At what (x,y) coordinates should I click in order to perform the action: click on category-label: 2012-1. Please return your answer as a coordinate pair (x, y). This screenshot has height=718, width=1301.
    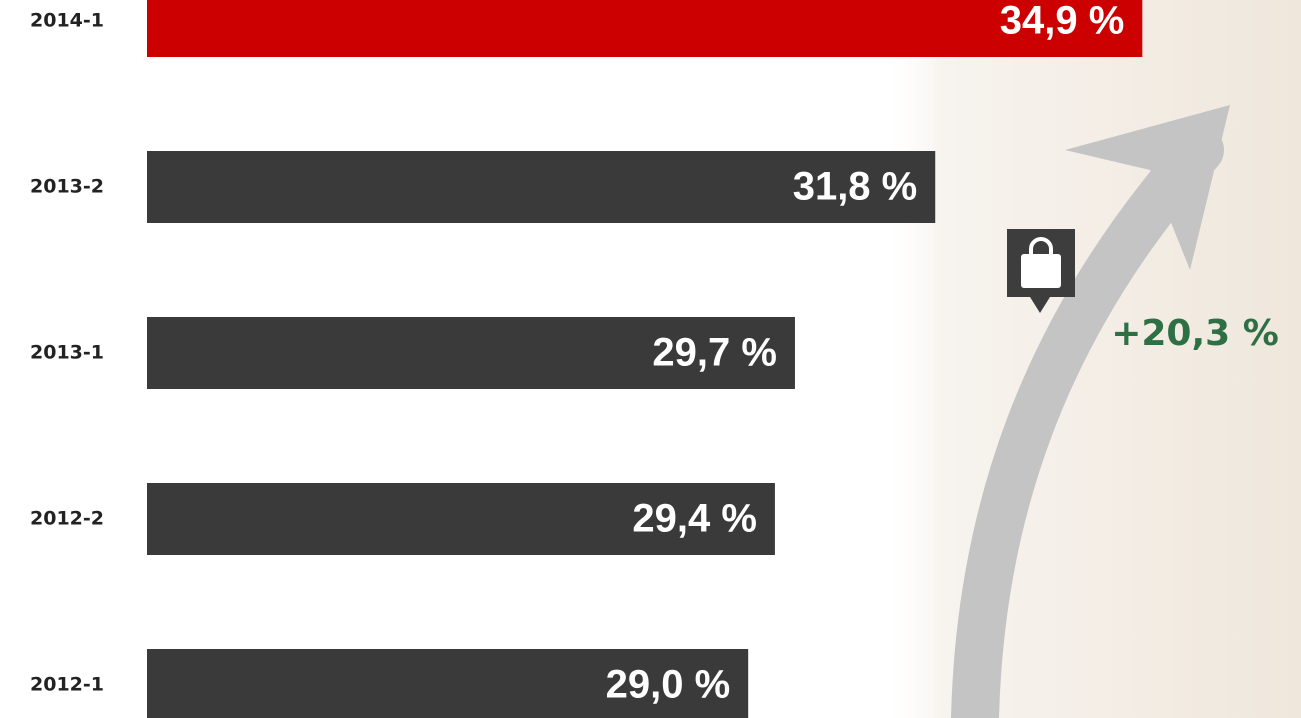
    Looking at the image, I should click on (67, 685).